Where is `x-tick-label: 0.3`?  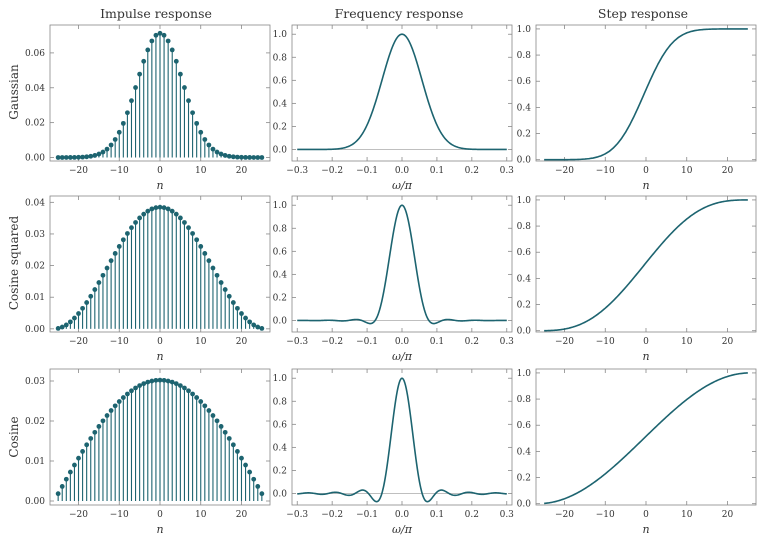
x-tick-label: 0.3 is located at coordinates (507, 515).